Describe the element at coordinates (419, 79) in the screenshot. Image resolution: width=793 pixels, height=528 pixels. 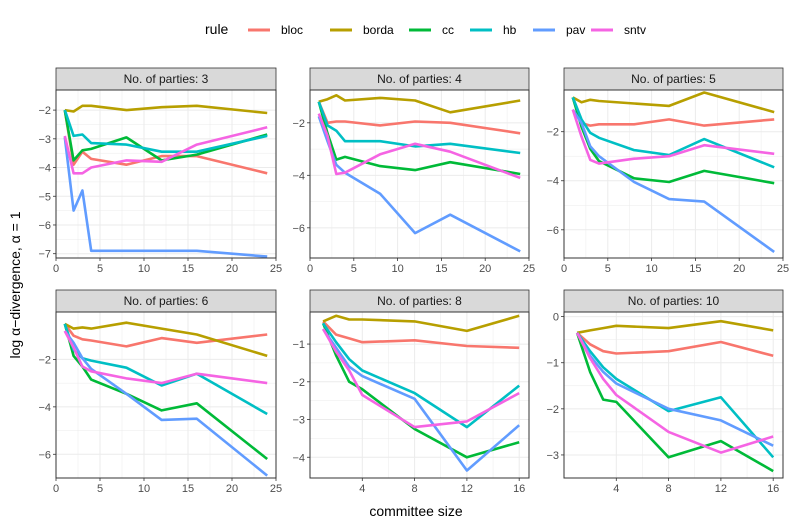
I see `panel-strip-label: No. of parties: 4` at that location.